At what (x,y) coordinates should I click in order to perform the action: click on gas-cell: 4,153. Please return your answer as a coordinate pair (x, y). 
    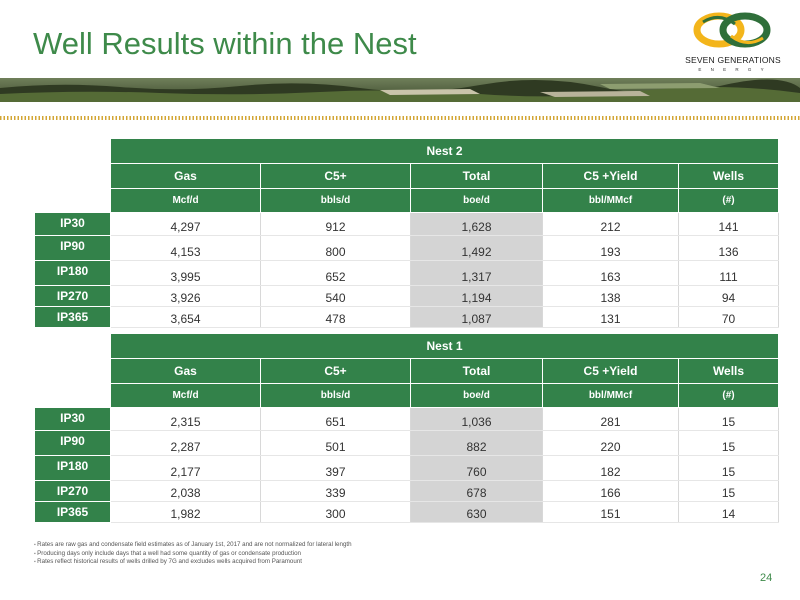
    Looking at the image, I should click on (185, 248).